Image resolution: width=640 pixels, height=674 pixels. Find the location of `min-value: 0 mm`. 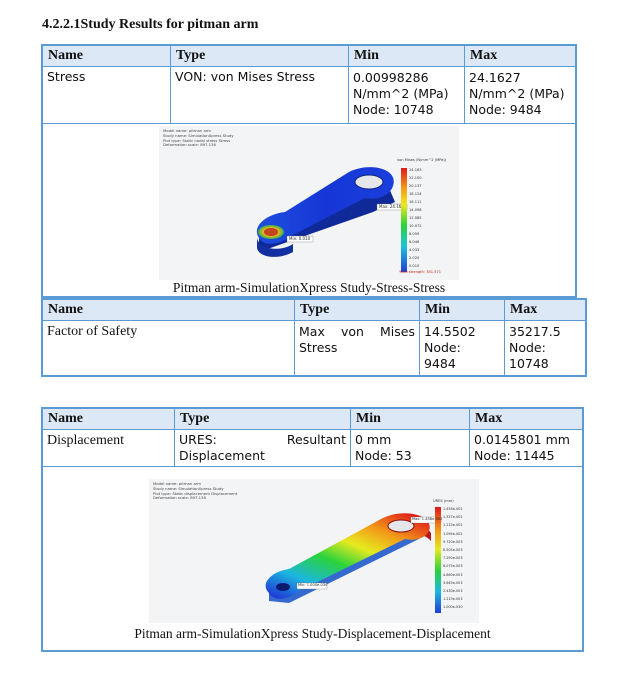

min-value: 0 mm is located at coordinates (373, 439).